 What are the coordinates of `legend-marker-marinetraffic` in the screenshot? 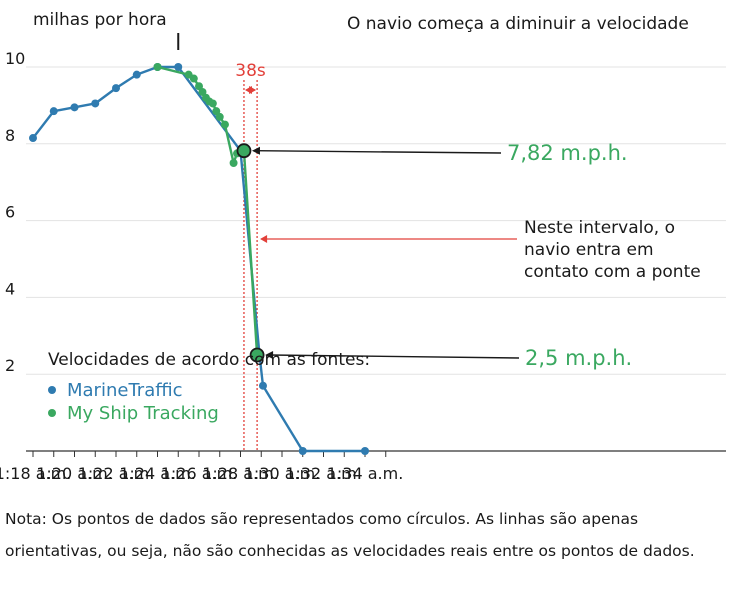 It's located at (52, 390).